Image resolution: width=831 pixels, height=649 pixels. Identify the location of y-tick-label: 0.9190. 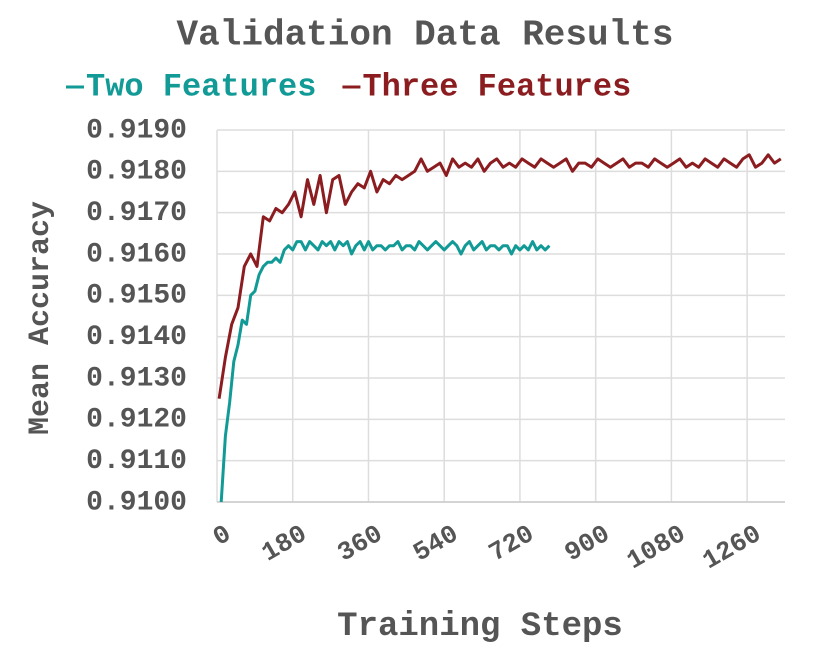
(136, 130).